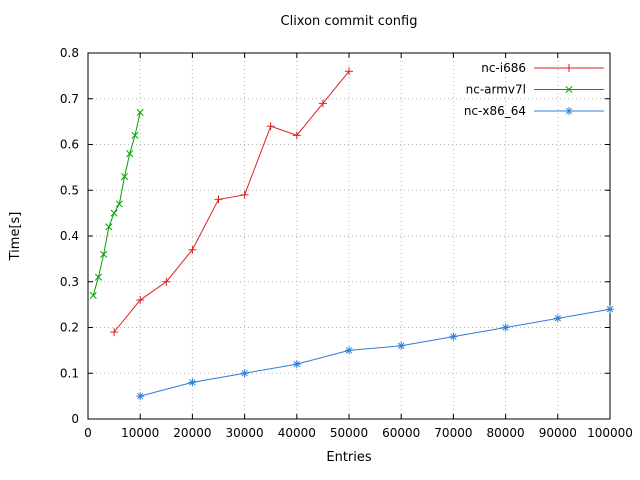  Describe the element at coordinates (610, 433) in the screenshot. I see `x-tick-label: 100000` at that location.